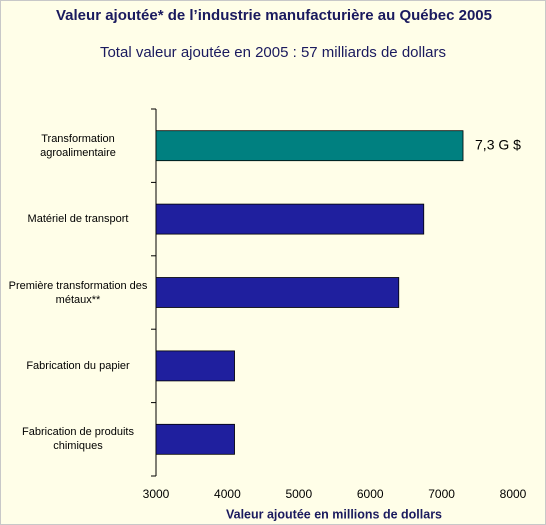  What do you see at coordinates (156, 494) in the screenshot?
I see `x-tick-label: 3000` at bounding box center [156, 494].